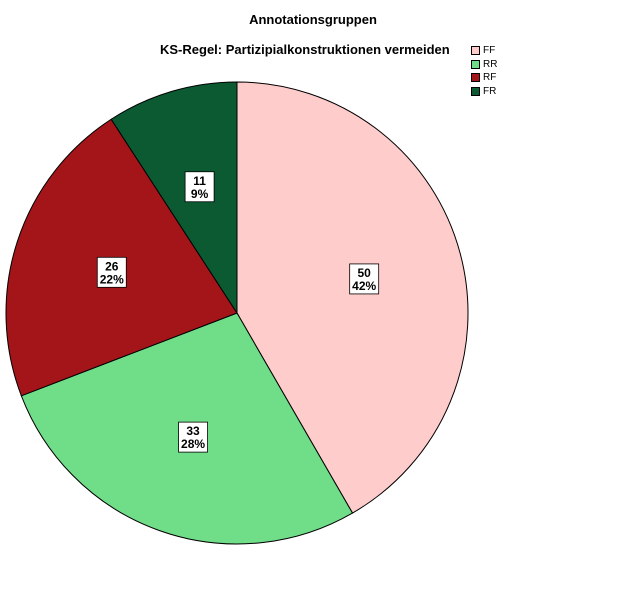  What do you see at coordinates (475, 78) in the screenshot?
I see `legend-swatch-rf` at bounding box center [475, 78].